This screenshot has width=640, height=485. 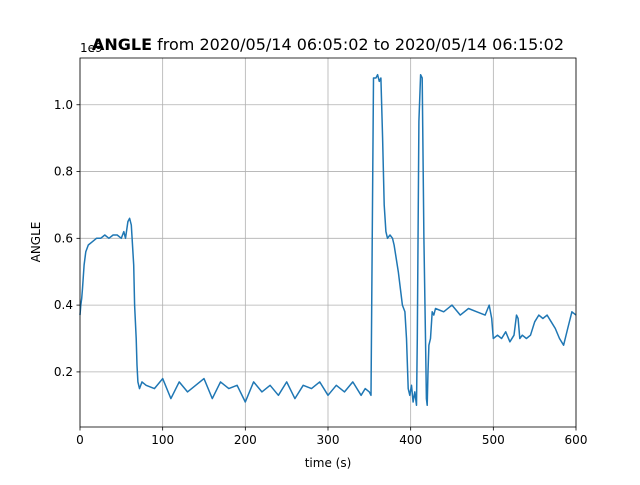 I want to click on x-axis-label: time (s), so click(x=328, y=463).